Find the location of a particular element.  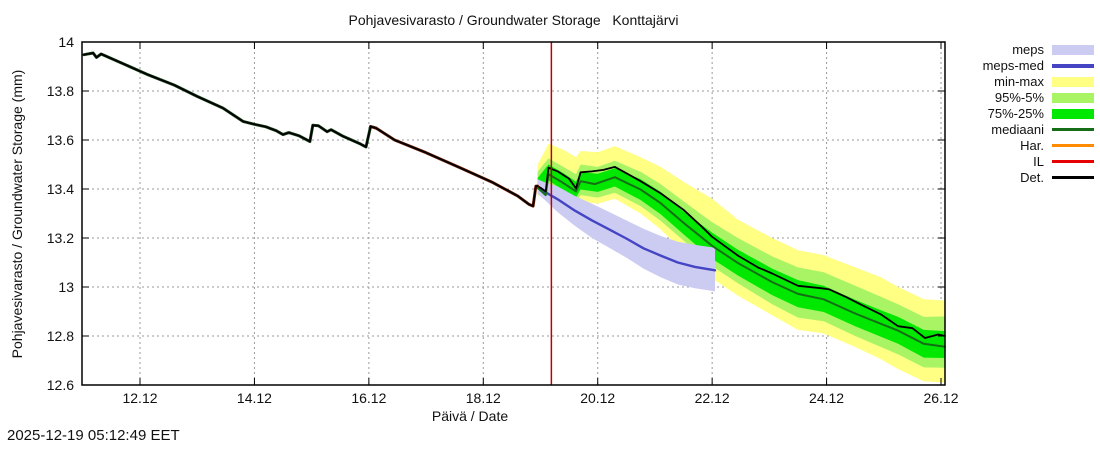

legend-item-95-5: 95%-5% is located at coordinates (1021, 97).